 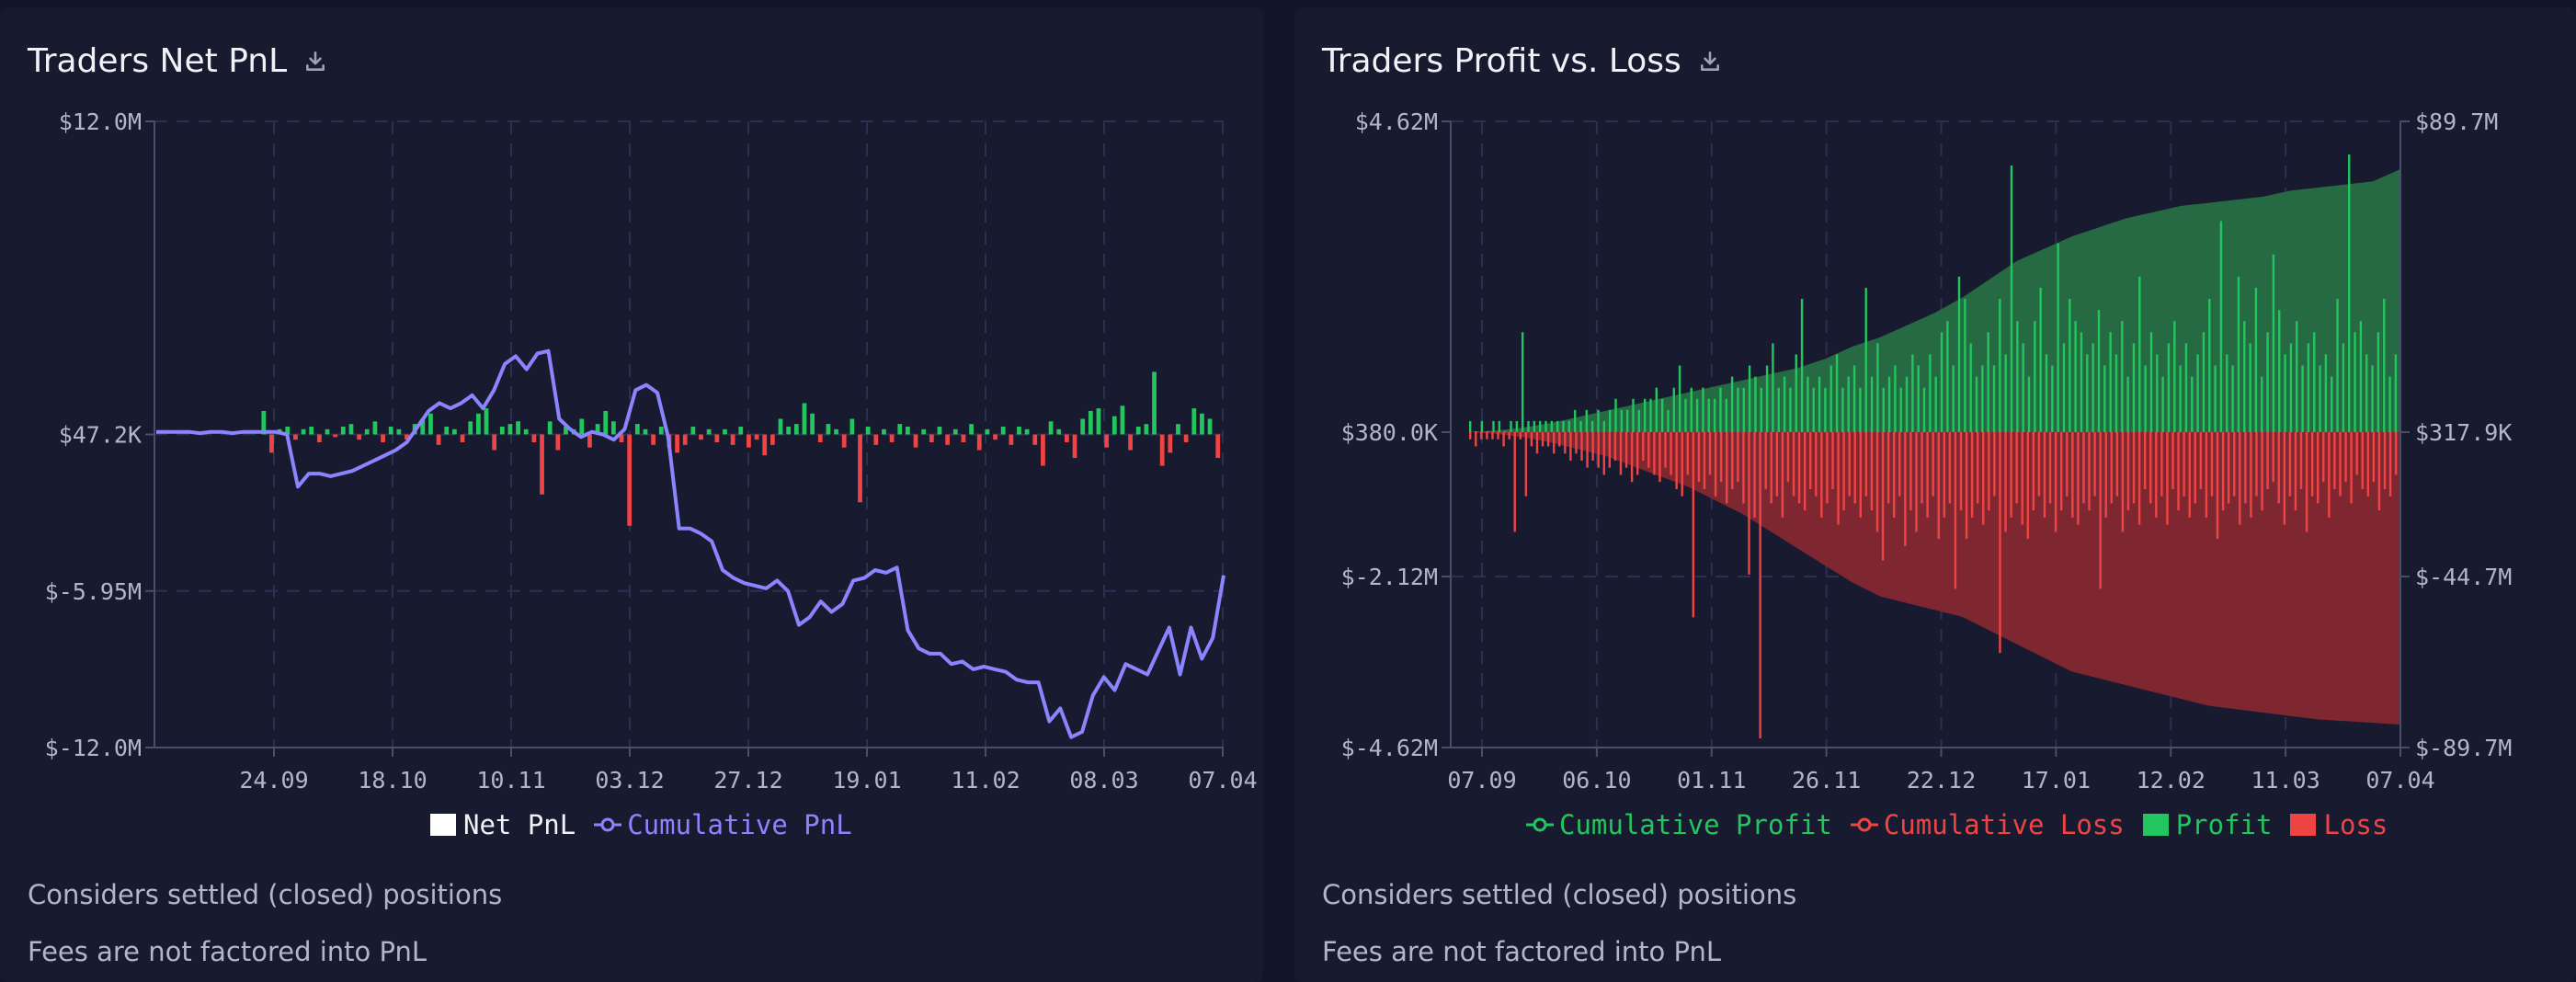 What do you see at coordinates (2207, 824) in the screenshot?
I see `legend-profit: Profit` at bounding box center [2207, 824].